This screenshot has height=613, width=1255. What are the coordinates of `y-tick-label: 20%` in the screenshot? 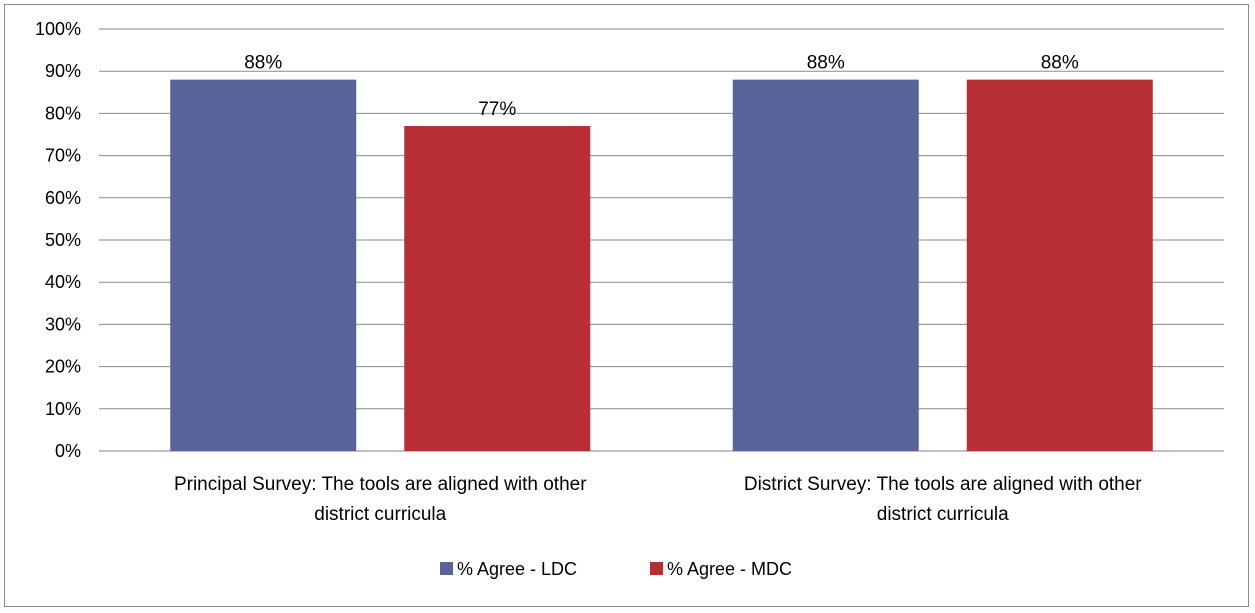 It's located at (63, 367).